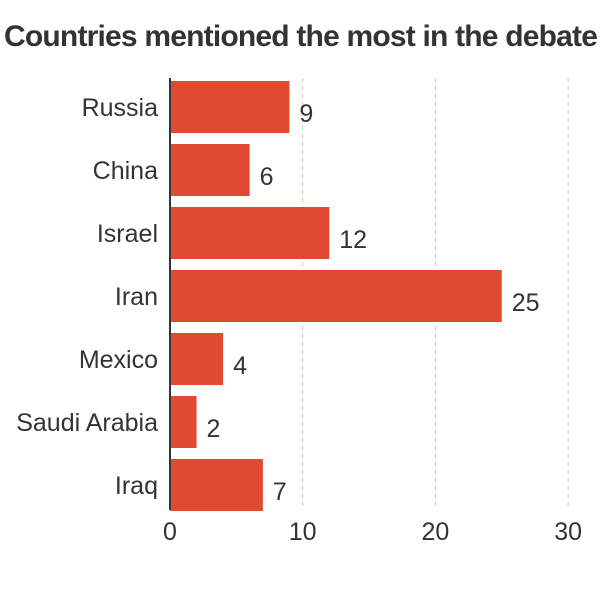  I want to click on category-label: China, so click(125, 171).